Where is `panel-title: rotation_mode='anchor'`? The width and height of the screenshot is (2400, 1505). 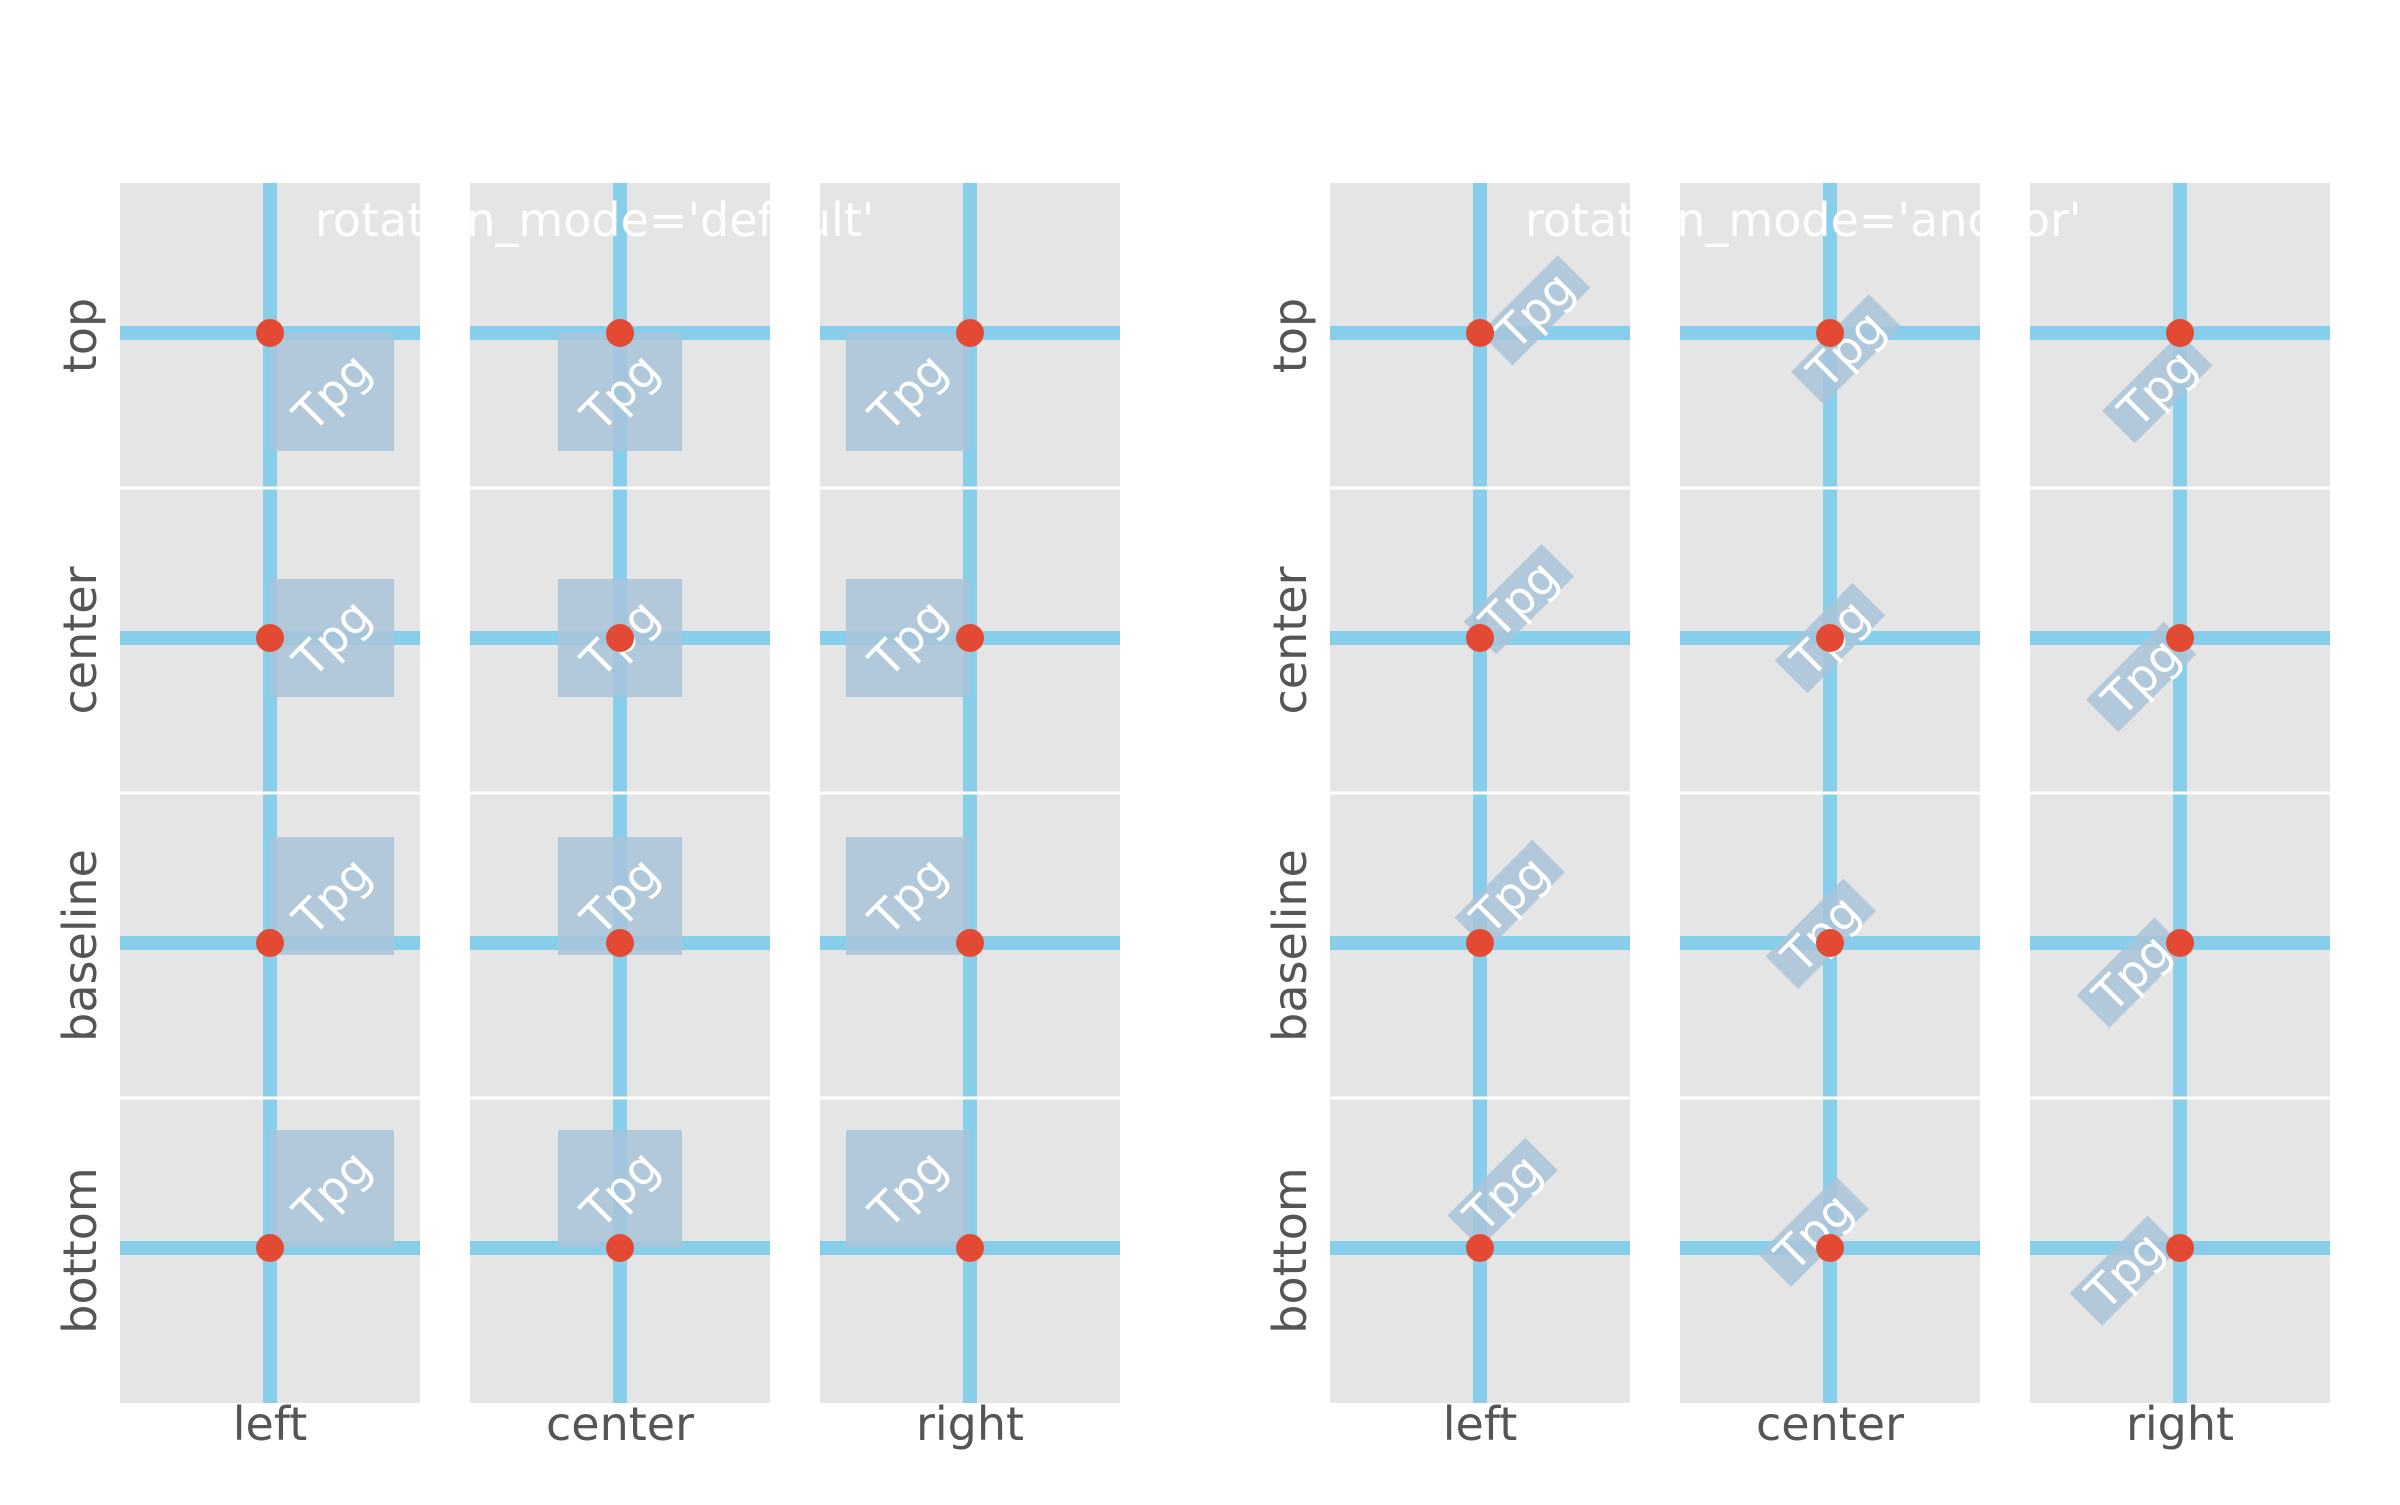 panel-title: rotation_mode='anchor' is located at coordinates (1803, 220).